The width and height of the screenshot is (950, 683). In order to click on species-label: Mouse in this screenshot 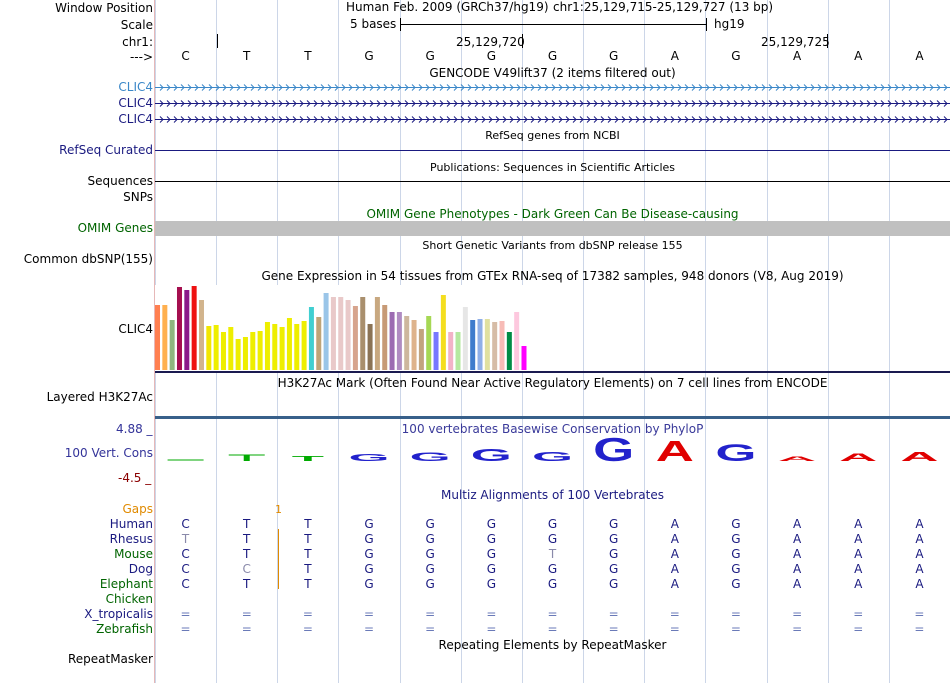, I will do `click(133, 554)`.